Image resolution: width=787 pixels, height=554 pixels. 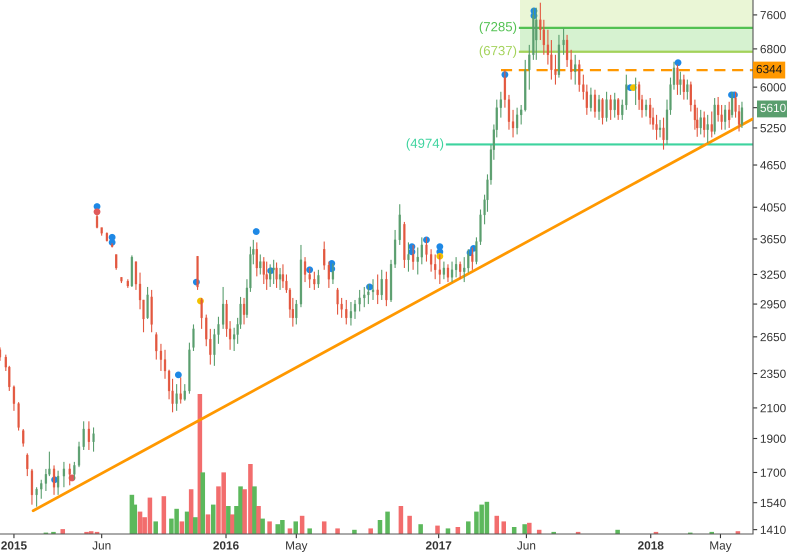 I want to click on y-tick-label: 7600, so click(x=773, y=15).